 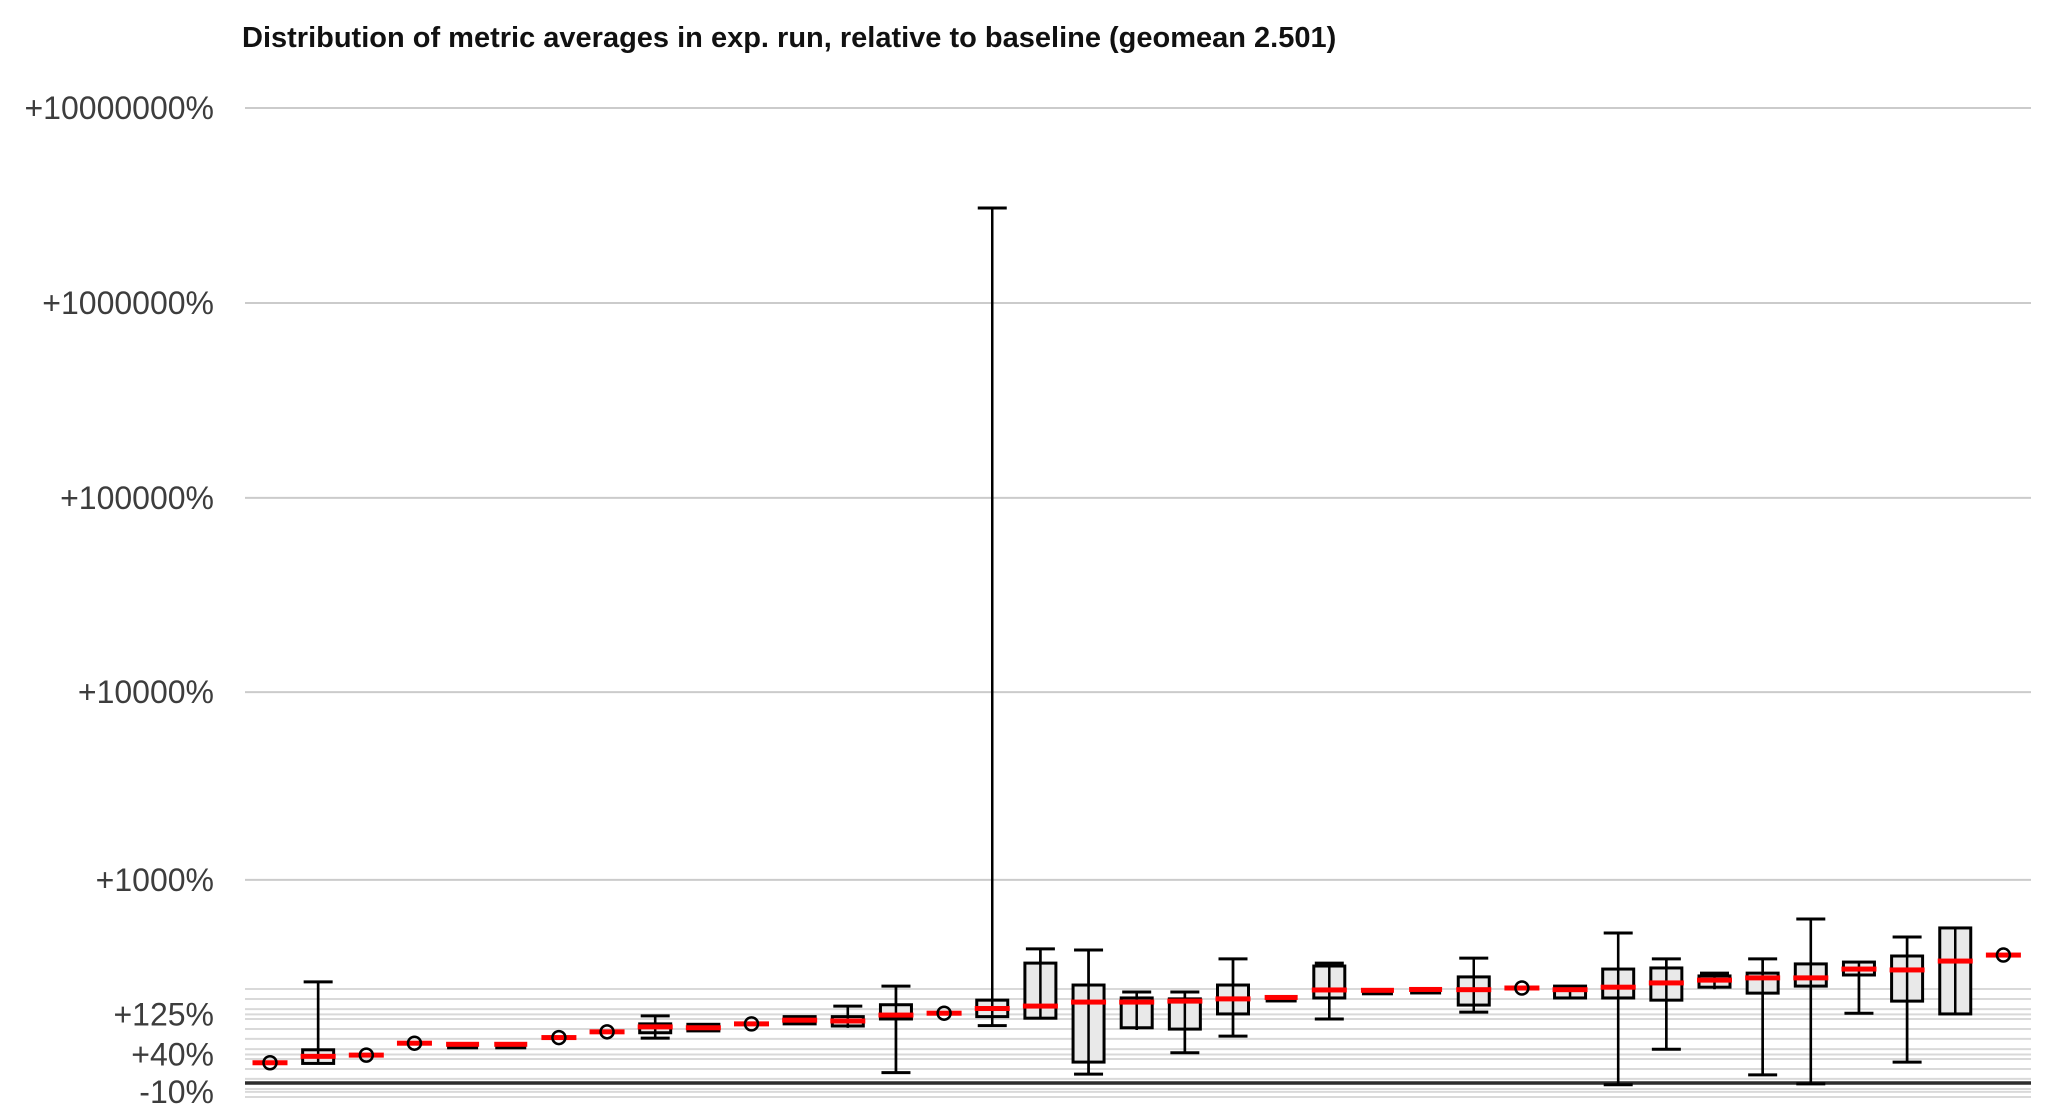 I want to click on y-tick-label: +125%, so click(x=163, y=1014).